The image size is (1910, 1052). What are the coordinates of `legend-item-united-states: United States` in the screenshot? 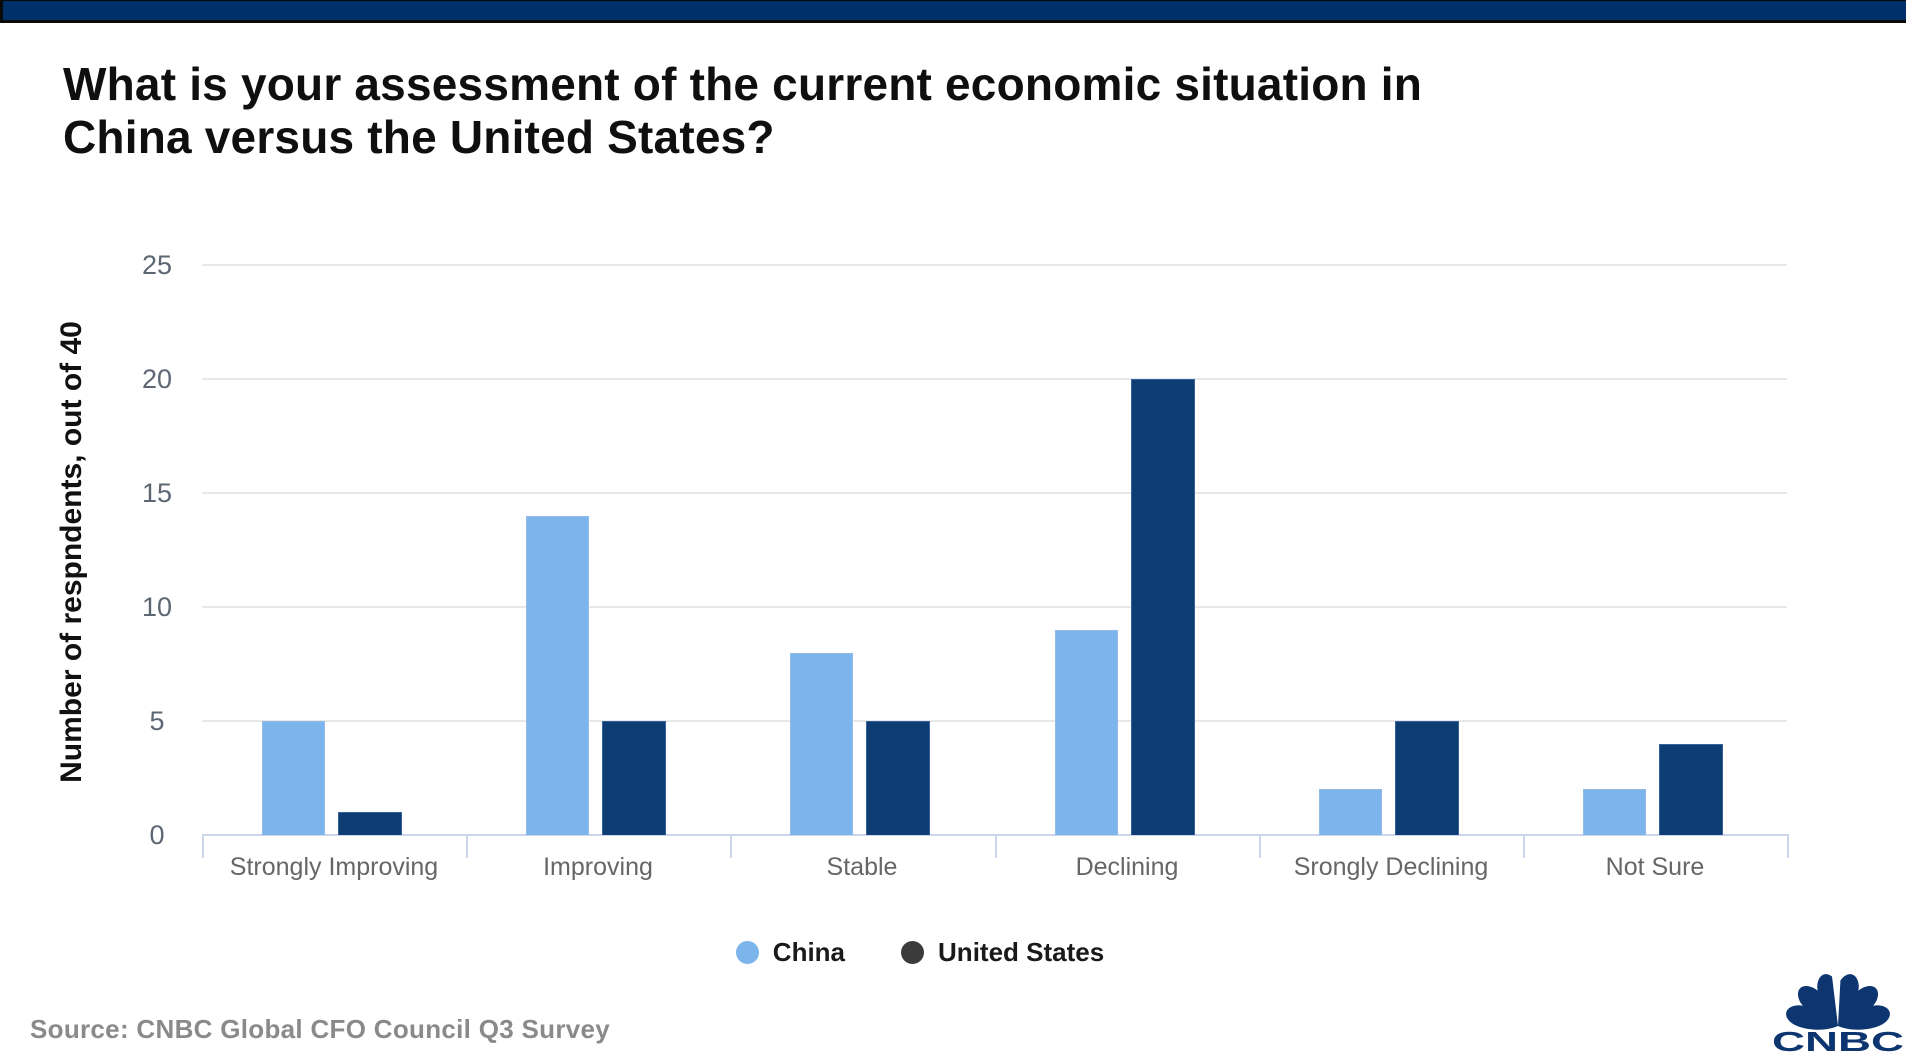 It's located at (1002, 952).